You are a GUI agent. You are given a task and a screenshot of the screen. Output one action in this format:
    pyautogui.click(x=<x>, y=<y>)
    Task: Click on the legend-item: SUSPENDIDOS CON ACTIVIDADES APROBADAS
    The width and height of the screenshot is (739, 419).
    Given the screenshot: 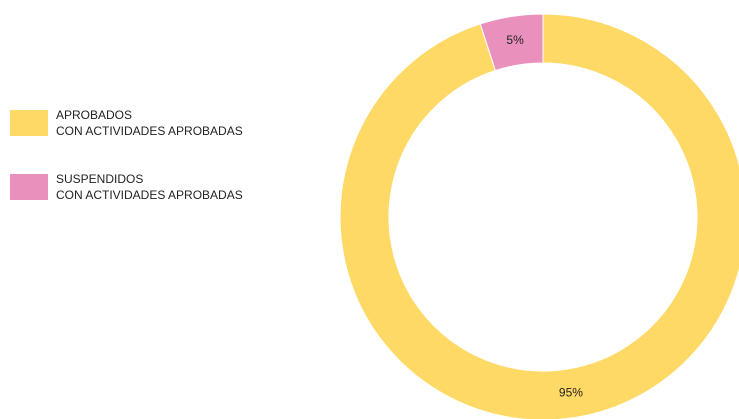 What is the action you would take?
    pyautogui.click(x=126, y=187)
    